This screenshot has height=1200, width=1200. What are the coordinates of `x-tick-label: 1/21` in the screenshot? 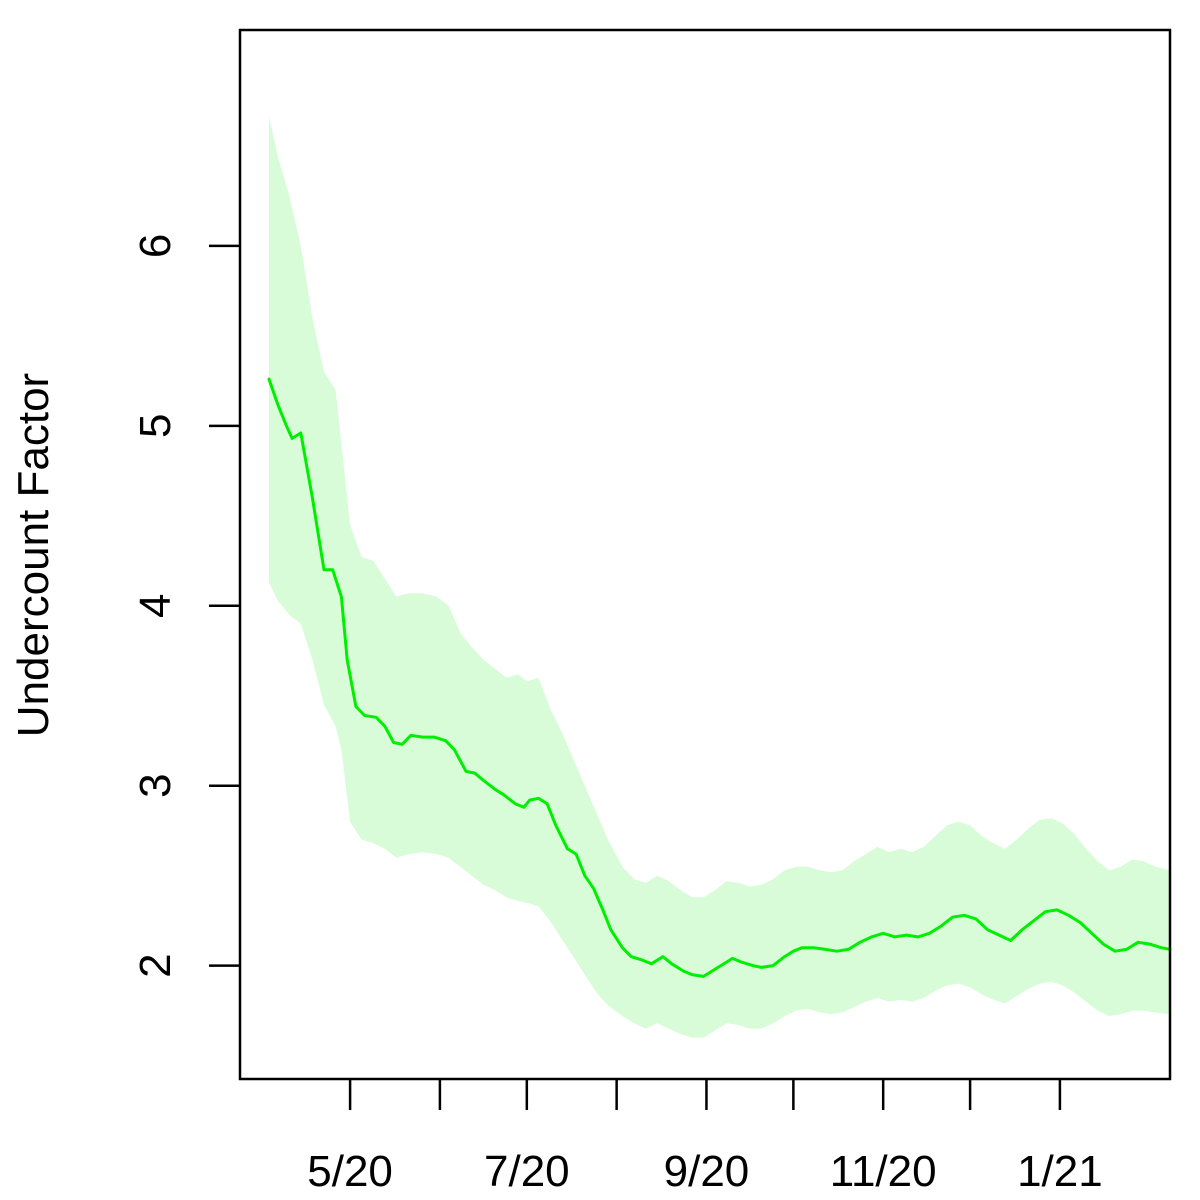 It's located at (1060, 1171).